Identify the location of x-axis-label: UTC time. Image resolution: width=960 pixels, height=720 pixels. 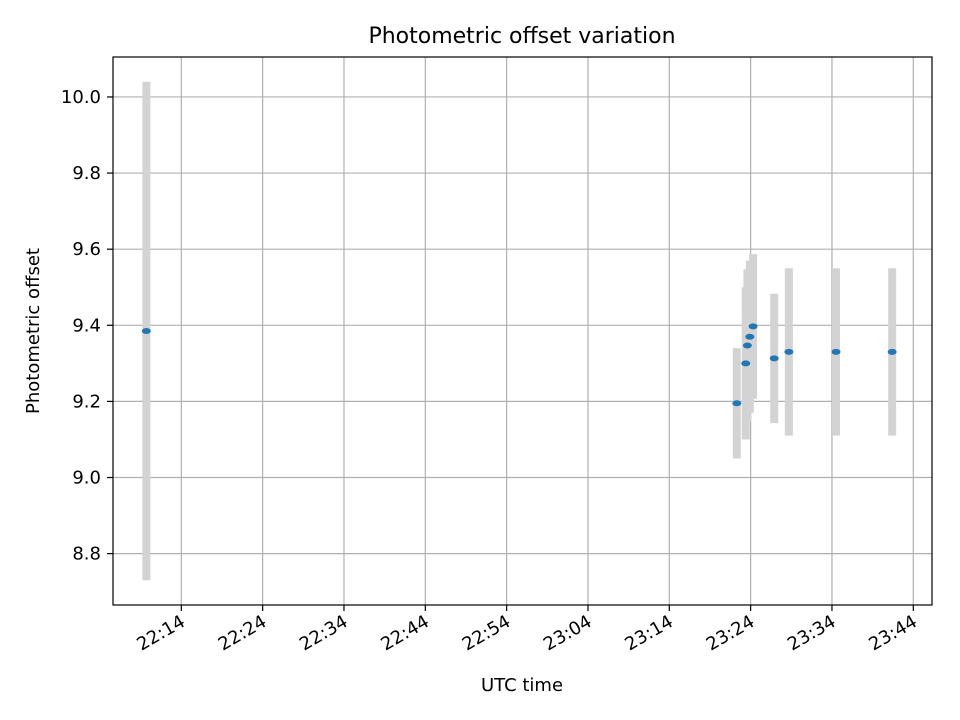
(522, 685).